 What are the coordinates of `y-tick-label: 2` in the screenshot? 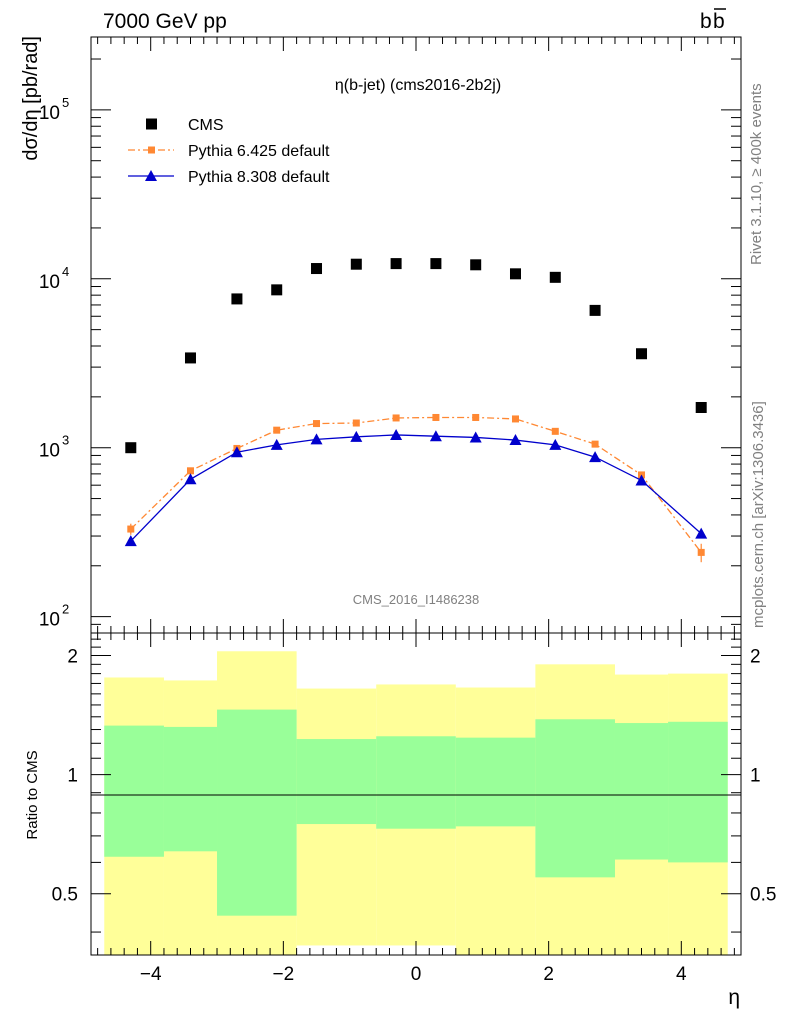 It's located at (72, 657).